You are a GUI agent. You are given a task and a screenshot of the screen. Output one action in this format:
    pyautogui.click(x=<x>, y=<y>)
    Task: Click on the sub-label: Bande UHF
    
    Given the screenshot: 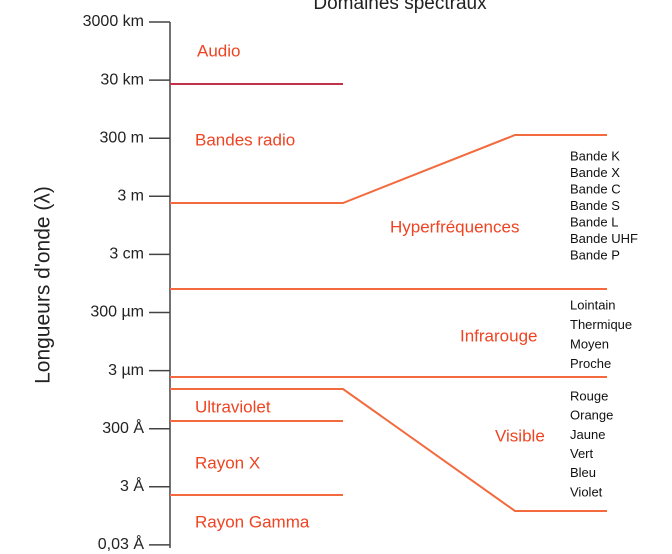 What is the action you would take?
    pyautogui.click(x=604, y=238)
    